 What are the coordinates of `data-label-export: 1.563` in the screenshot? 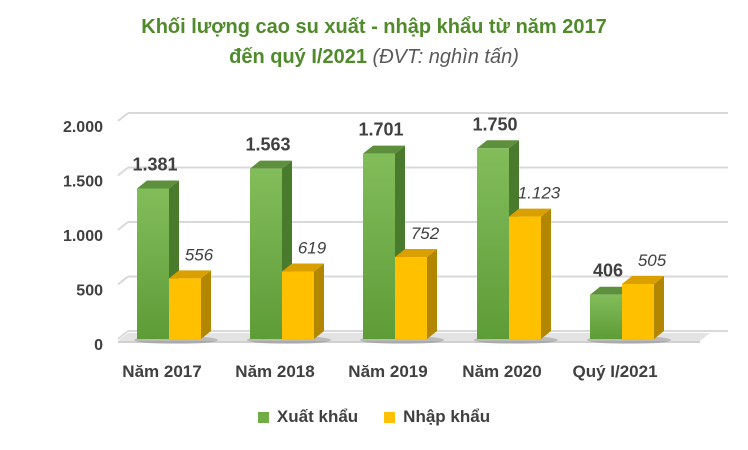 It's located at (267, 145).